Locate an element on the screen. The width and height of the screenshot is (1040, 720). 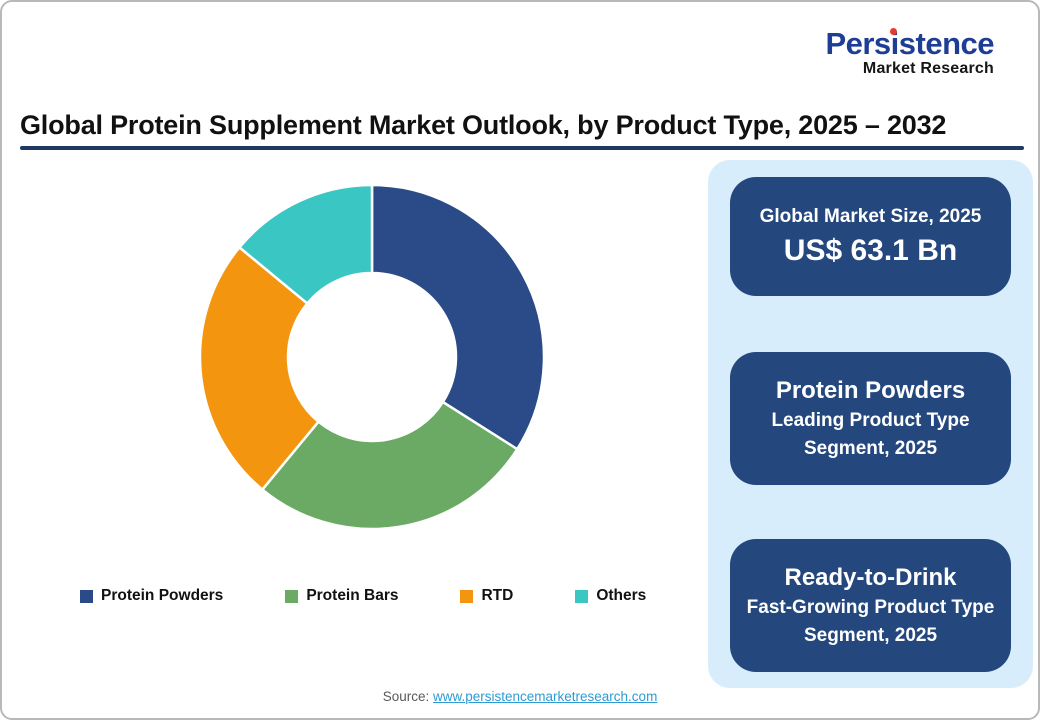
legend-label: Protein Bars is located at coordinates (352, 595).